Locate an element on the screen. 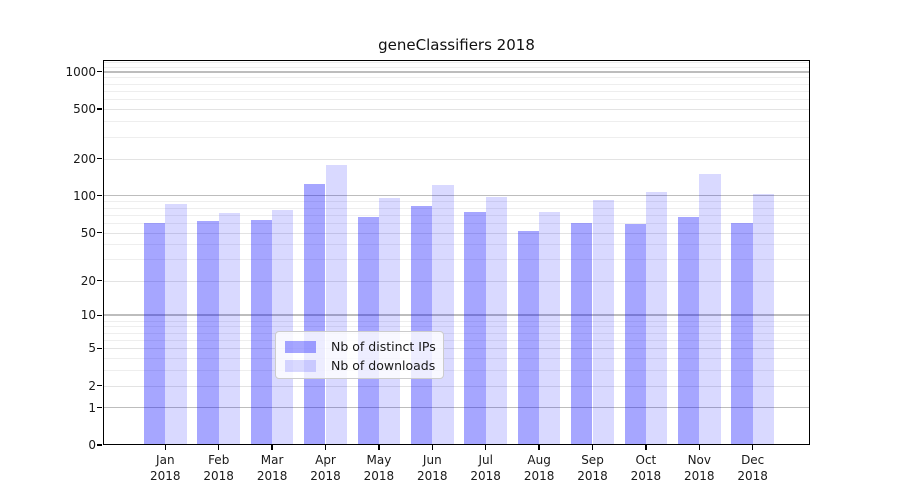 The height and width of the screenshot is (500, 900). y-axis-tick-label: 5 is located at coordinates (92, 348).